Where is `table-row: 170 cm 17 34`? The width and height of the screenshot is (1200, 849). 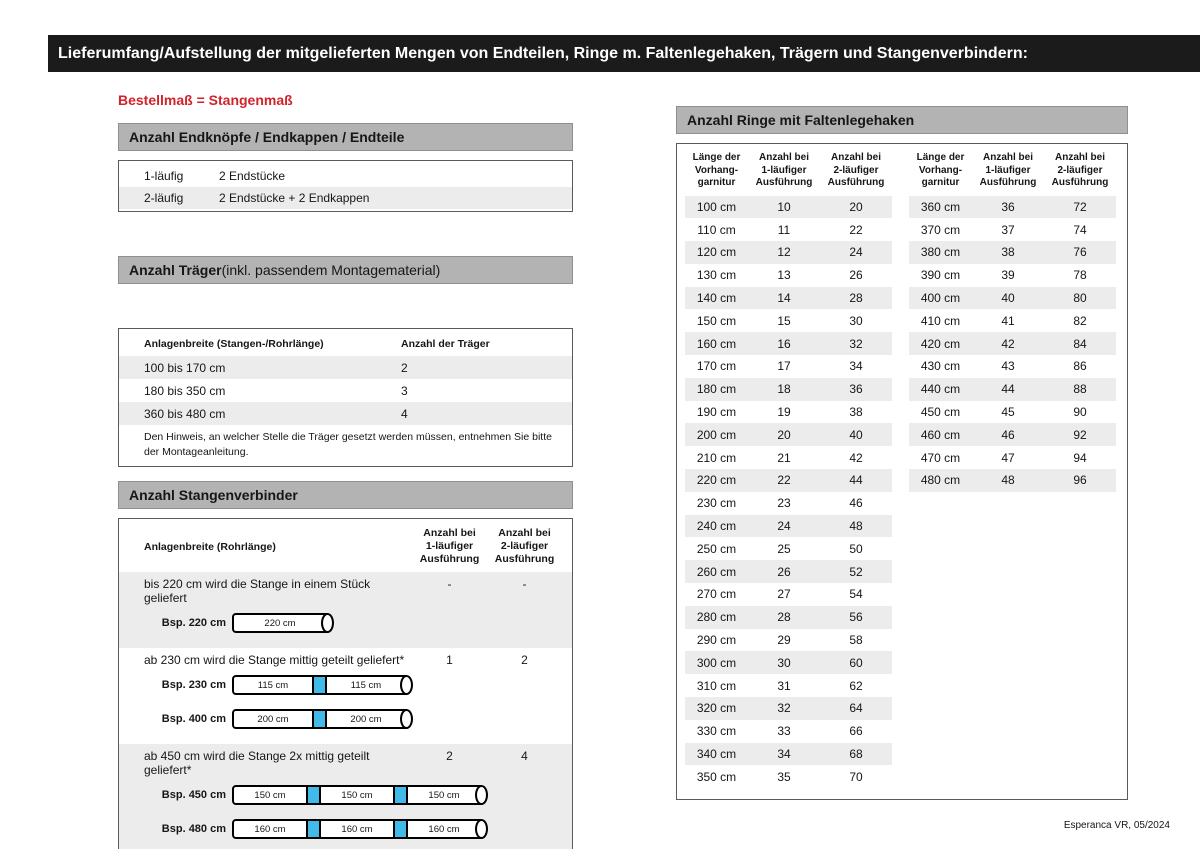 table-row: 170 cm 17 34 is located at coordinates (788, 366).